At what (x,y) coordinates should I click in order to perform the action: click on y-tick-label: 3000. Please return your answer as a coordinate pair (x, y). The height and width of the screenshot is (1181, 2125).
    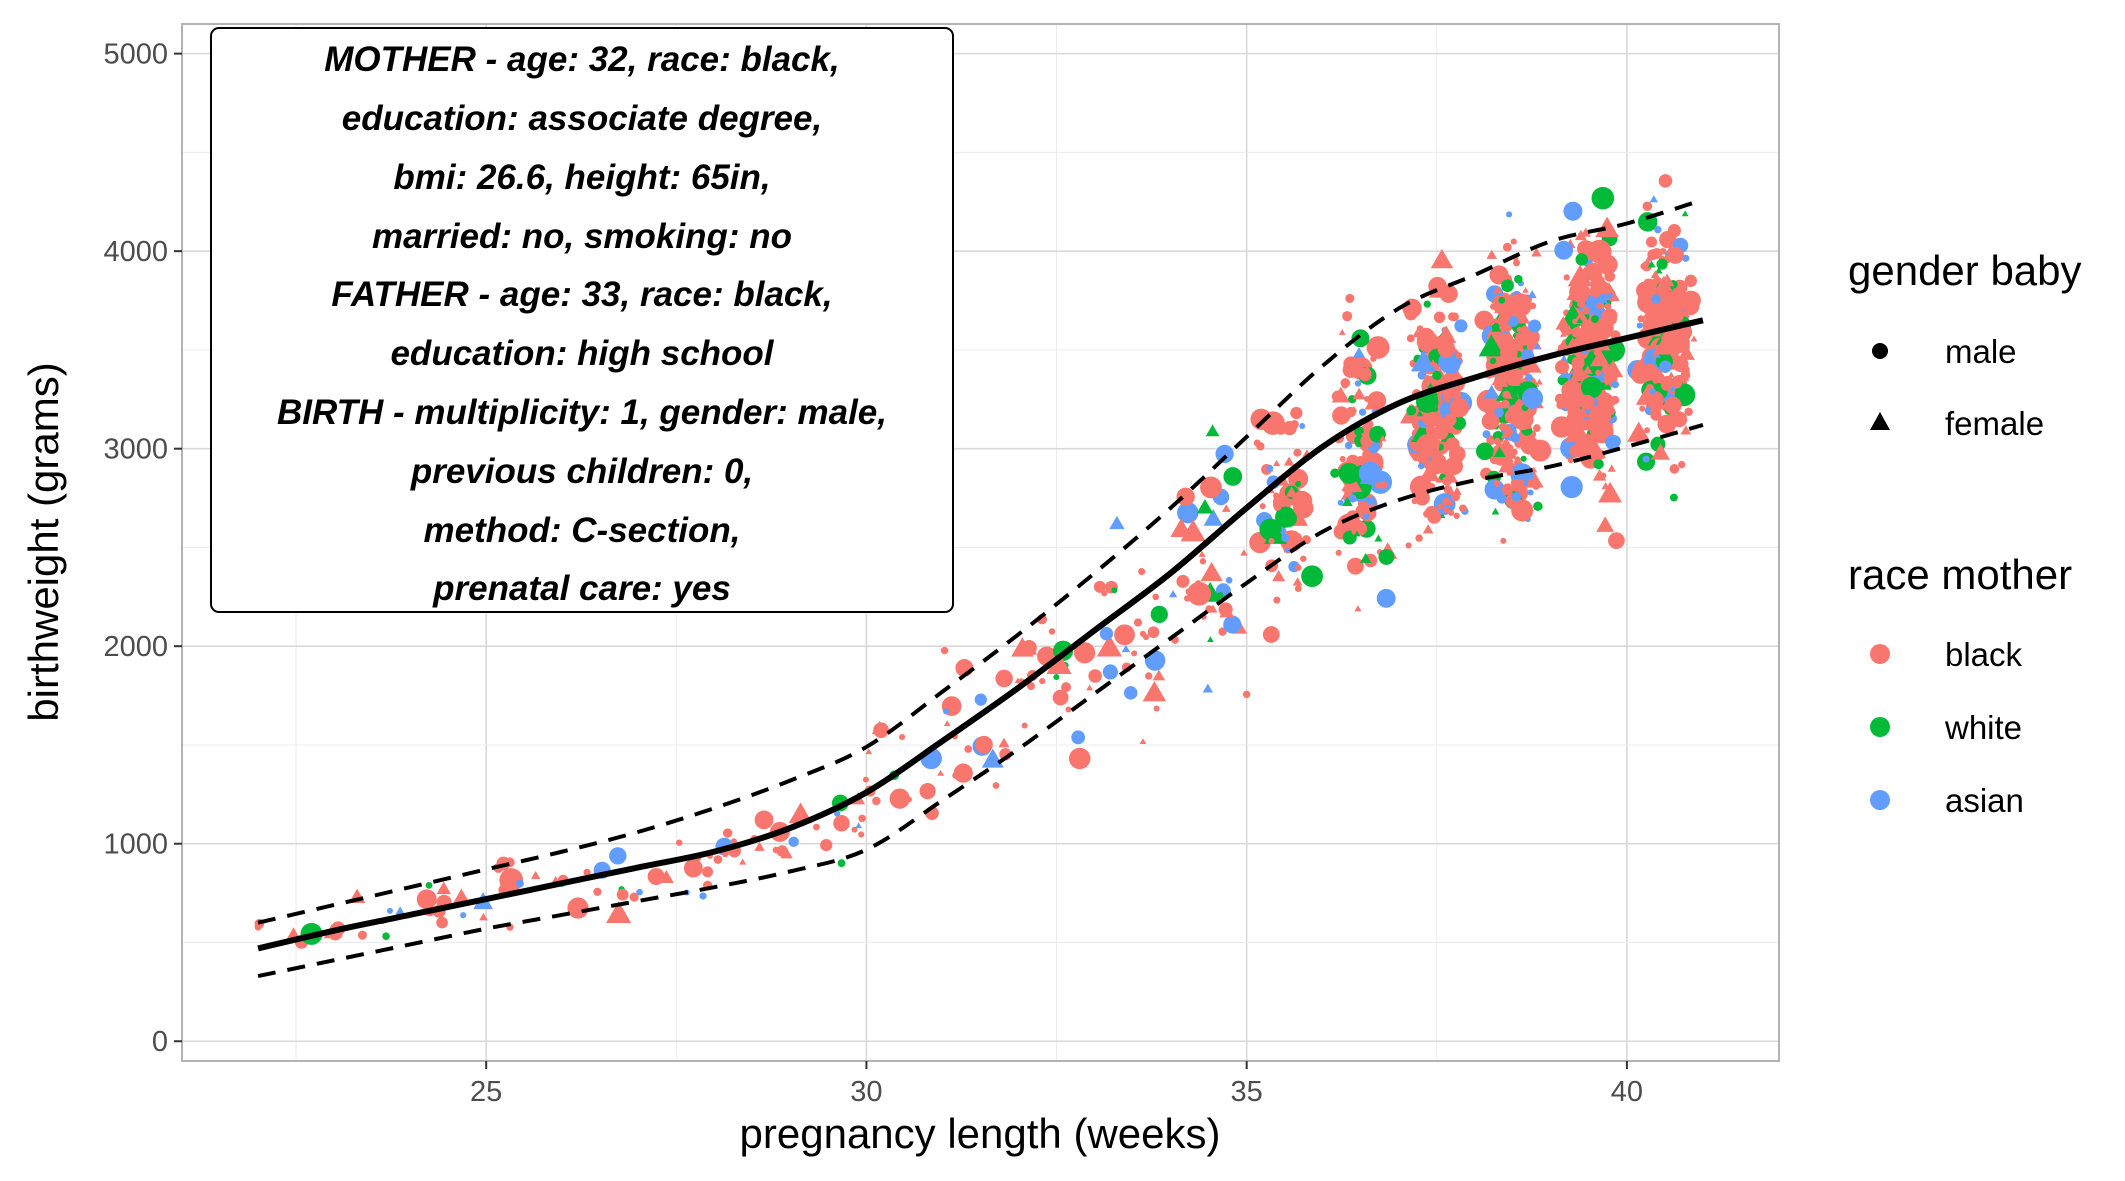
    Looking at the image, I should click on (135, 450).